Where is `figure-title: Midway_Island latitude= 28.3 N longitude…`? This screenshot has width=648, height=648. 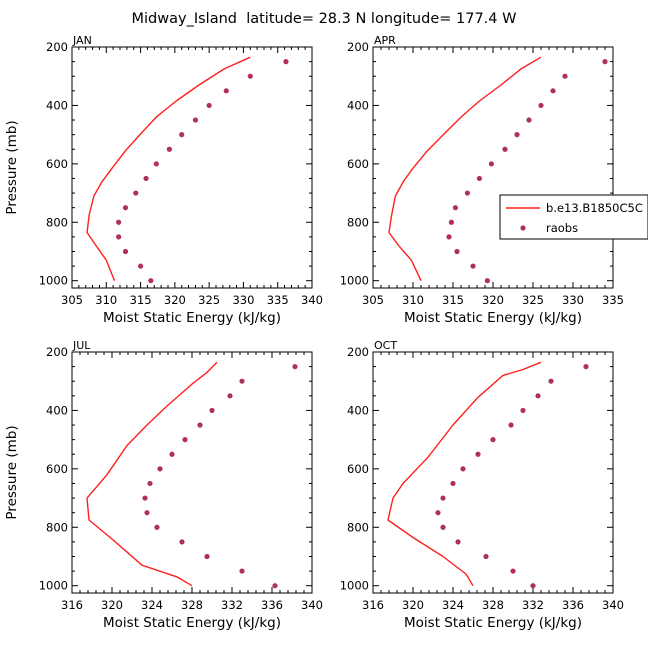 figure-title: Midway_Island latitude= 28.3 N longitude… is located at coordinates (324, 19).